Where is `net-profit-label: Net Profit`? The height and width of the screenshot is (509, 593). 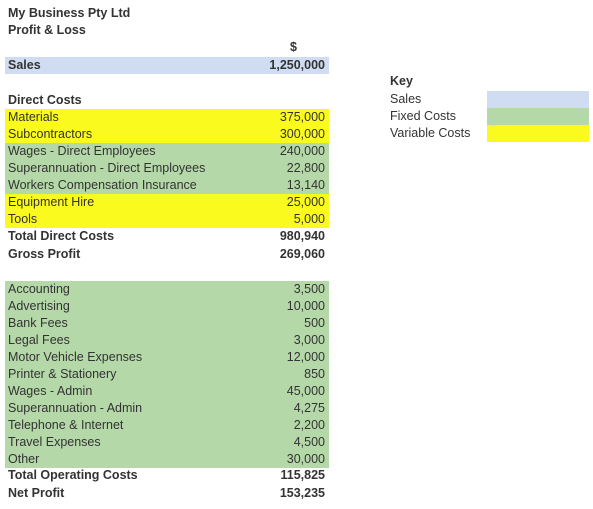
net-profit-label: Net Profit is located at coordinates (36, 493).